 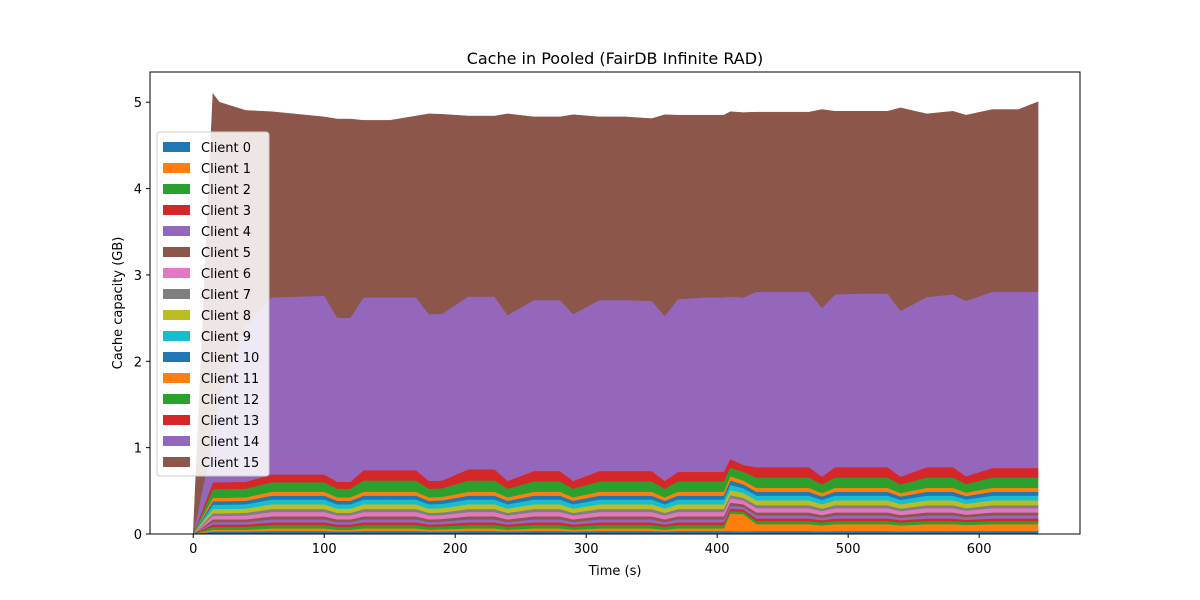 What do you see at coordinates (226, 337) in the screenshot?
I see `legend-label-9: Client 9` at bounding box center [226, 337].